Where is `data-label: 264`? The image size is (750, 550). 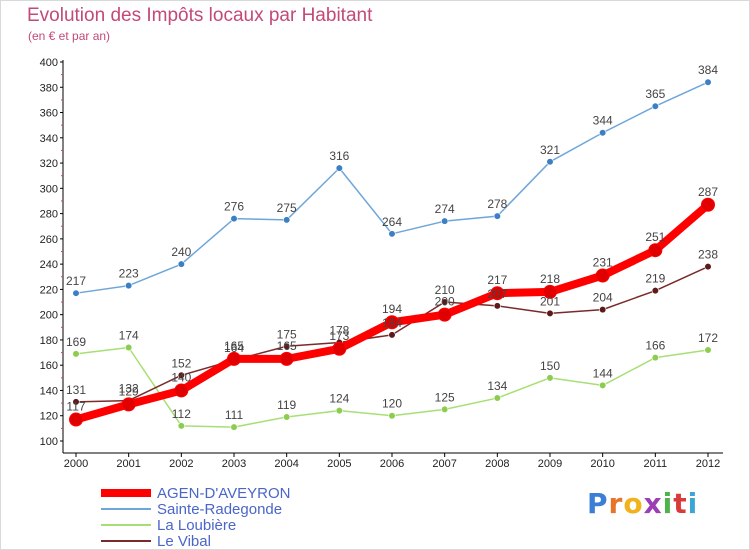
data-label: 264 is located at coordinates (392, 222).